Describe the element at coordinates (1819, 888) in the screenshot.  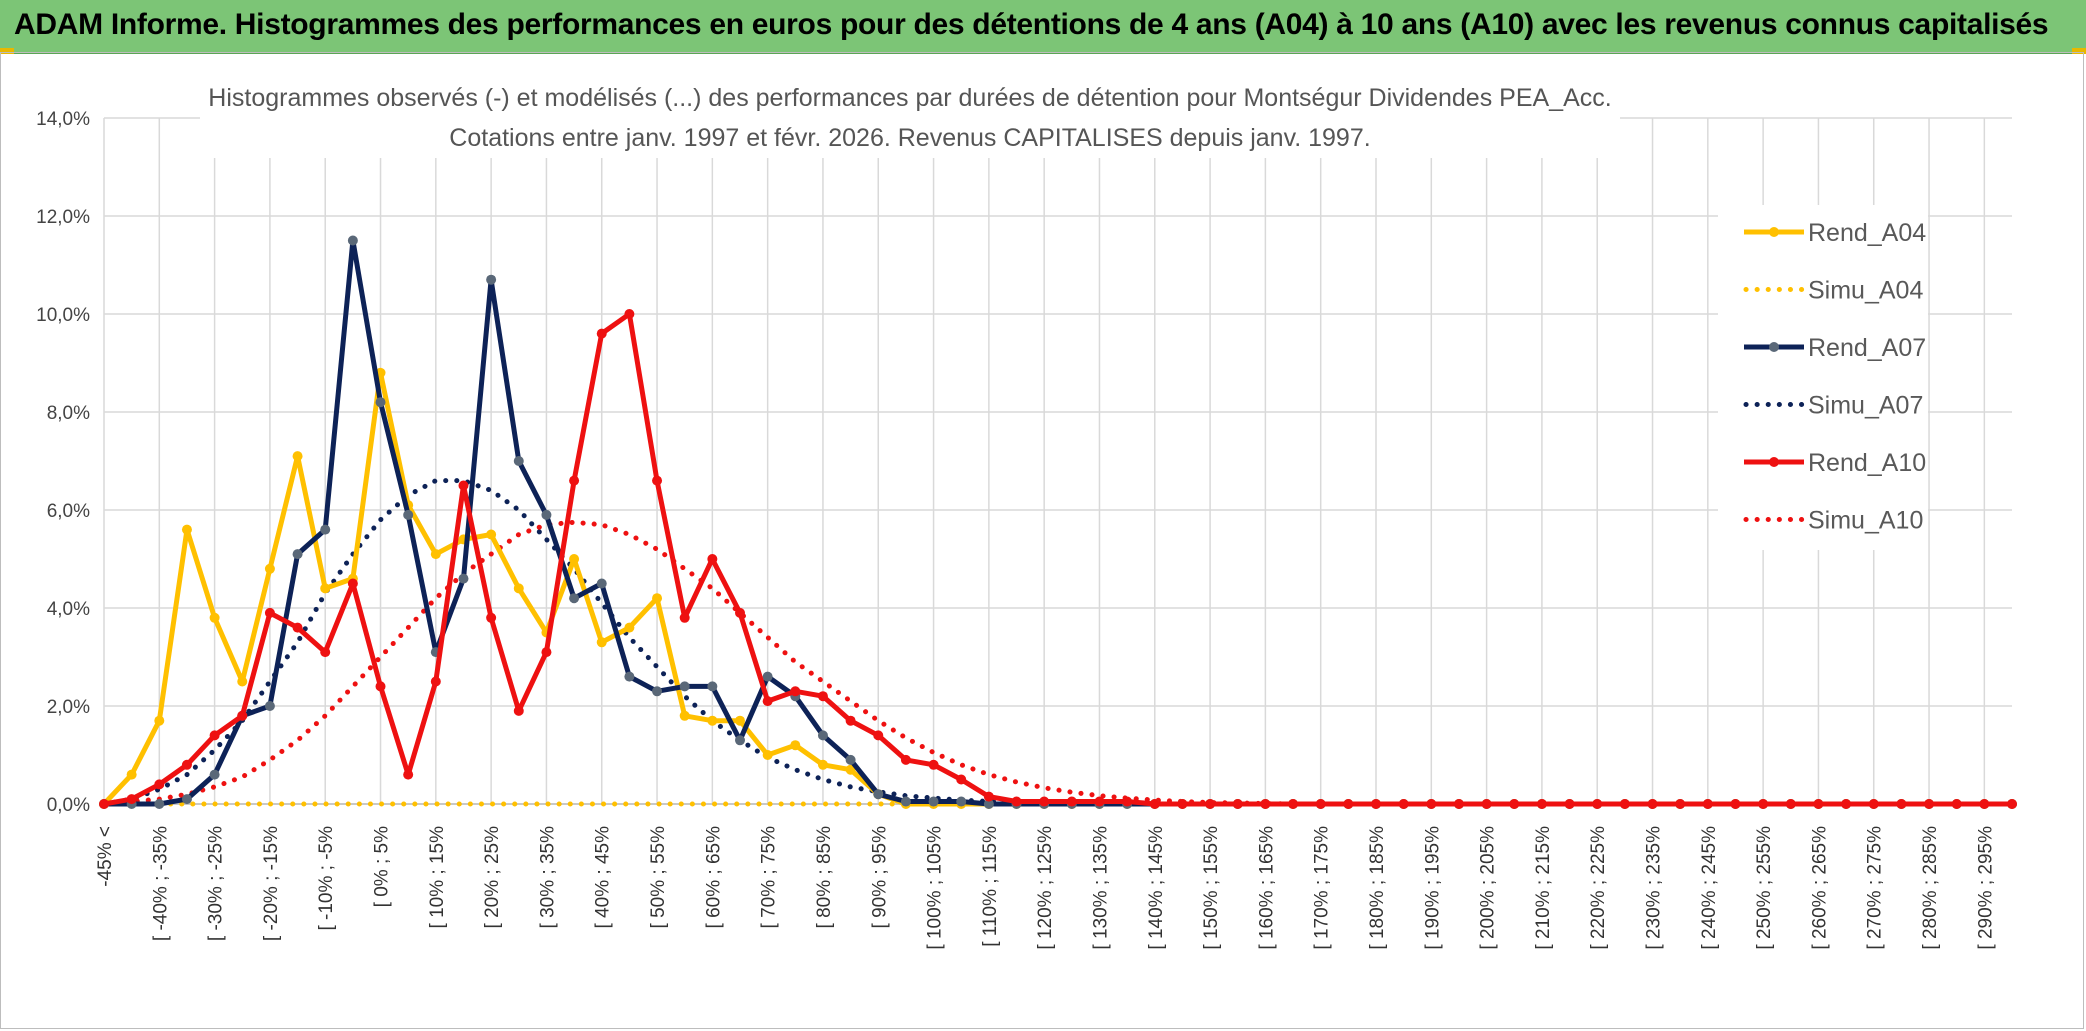
I see `x-tick-label: [ 260% ; 265%` at that location.